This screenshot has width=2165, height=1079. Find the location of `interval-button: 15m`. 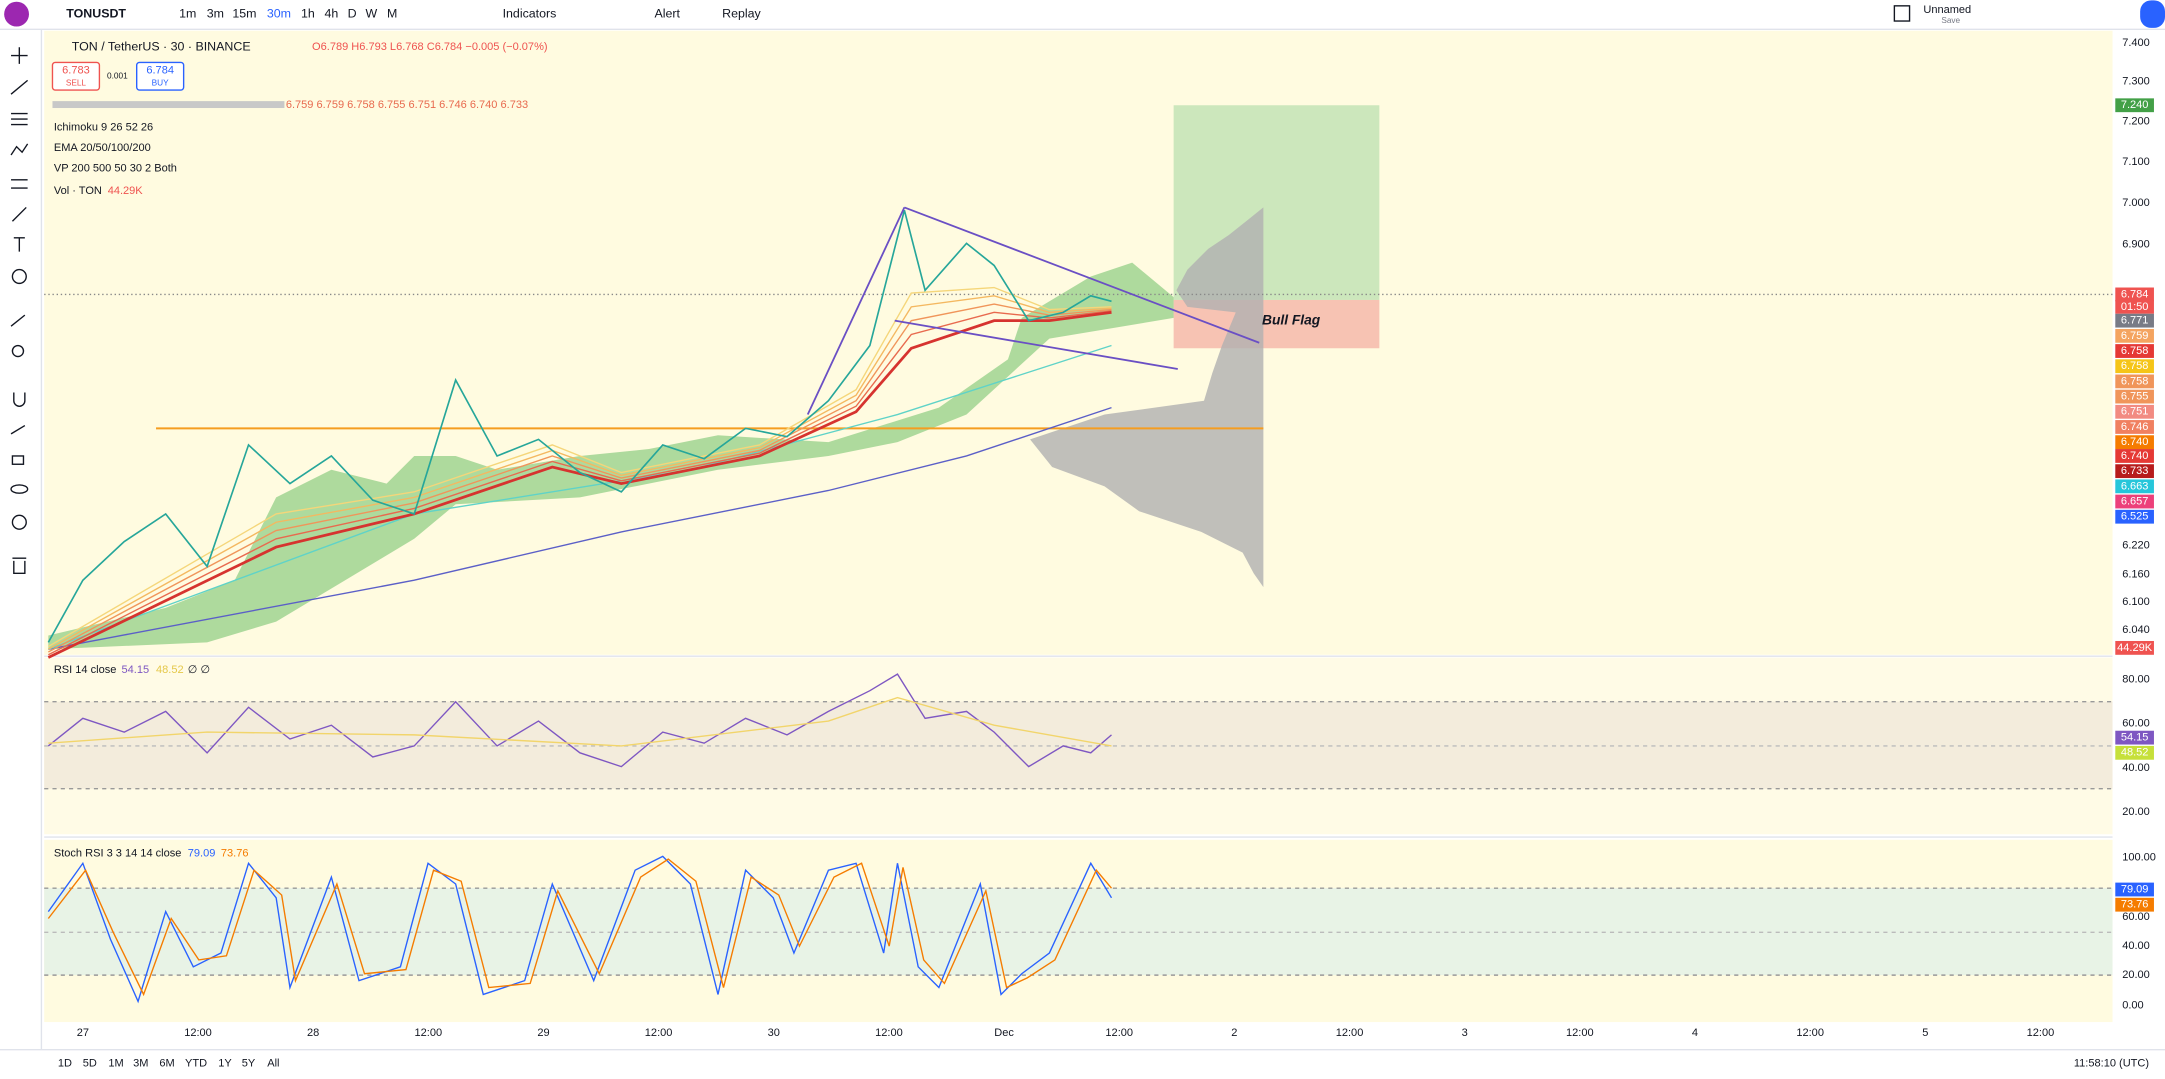

interval-button: 15m is located at coordinates (244, 13).